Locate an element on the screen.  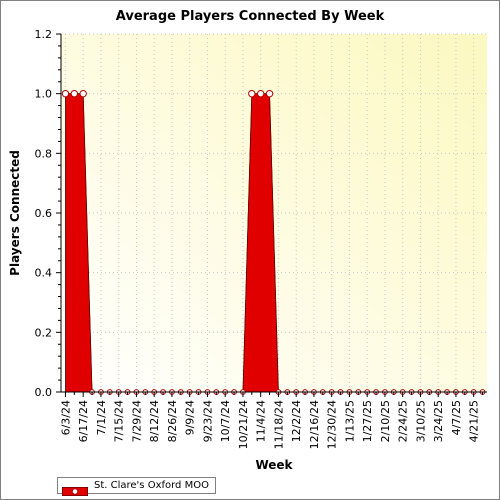
x-tick-label: 2/10/25 is located at coordinates (385, 421).